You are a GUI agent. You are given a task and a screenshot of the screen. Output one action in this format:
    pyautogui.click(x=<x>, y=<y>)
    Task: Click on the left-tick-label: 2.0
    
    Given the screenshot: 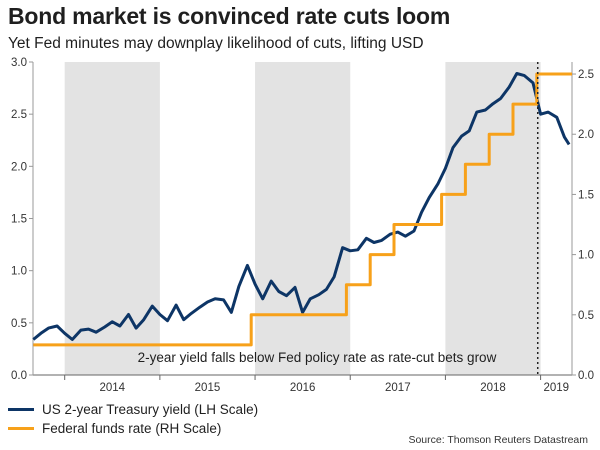 What is the action you would take?
    pyautogui.click(x=19, y=167)
    